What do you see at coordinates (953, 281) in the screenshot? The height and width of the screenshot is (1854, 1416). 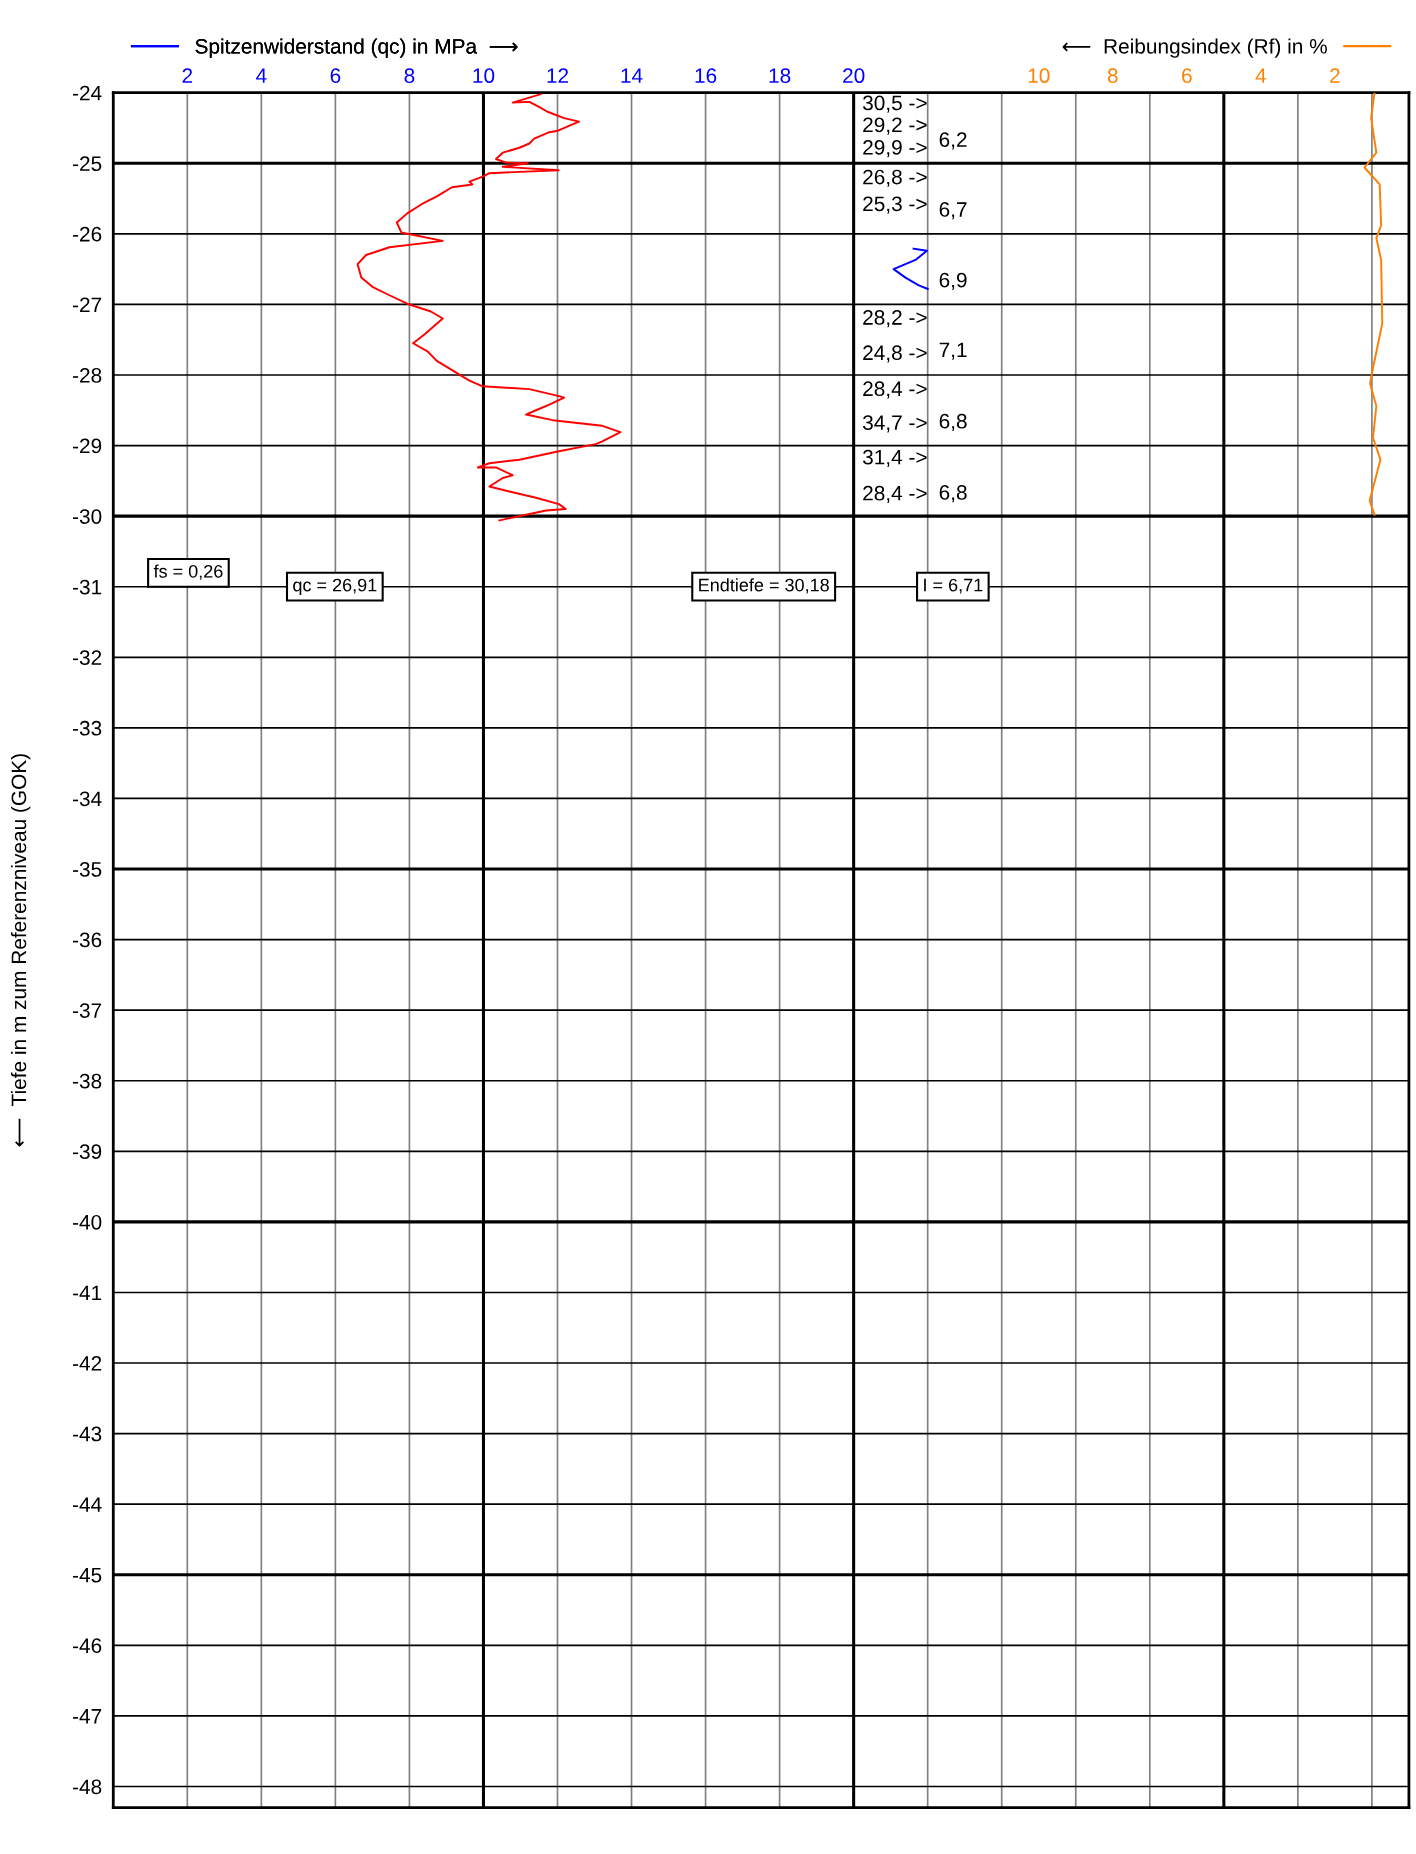 I see `annotation: 6,9` at bounding box center [953, 281].